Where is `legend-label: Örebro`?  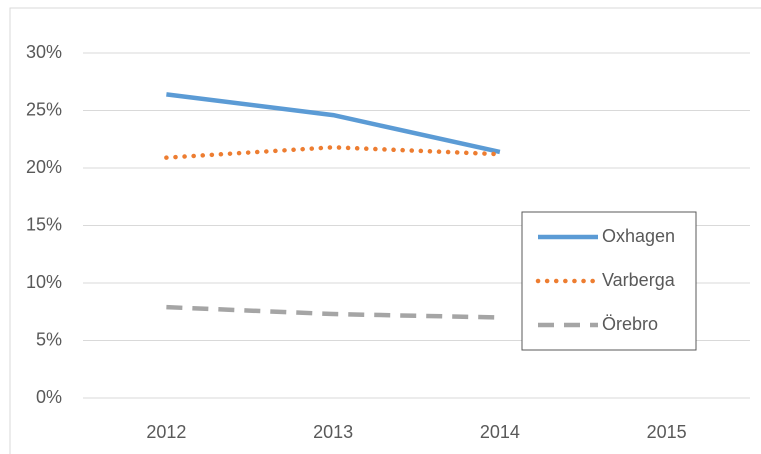
legend-label: Örebro is located at coordinates (630, 324).